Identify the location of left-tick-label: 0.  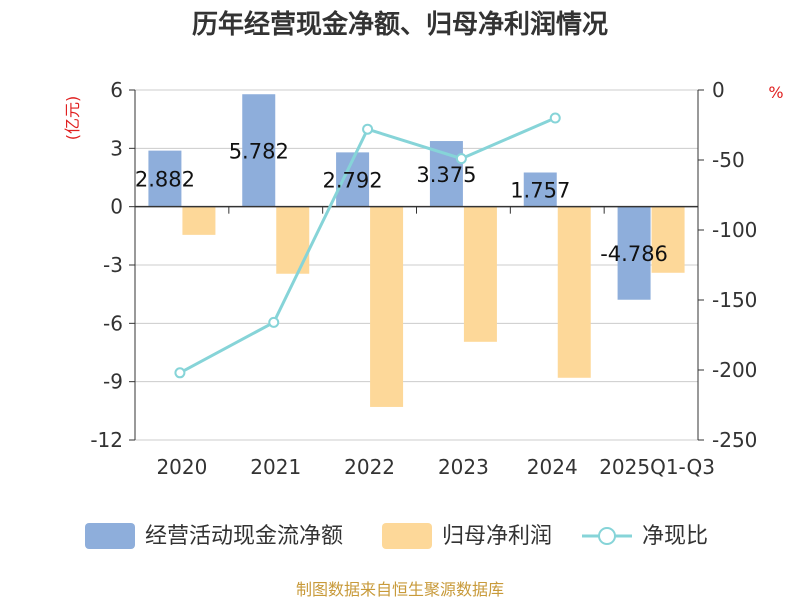
(116, 207).